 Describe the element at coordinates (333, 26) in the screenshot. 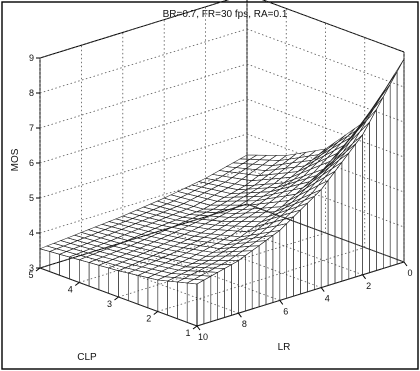

I see `box-edge` at that location.